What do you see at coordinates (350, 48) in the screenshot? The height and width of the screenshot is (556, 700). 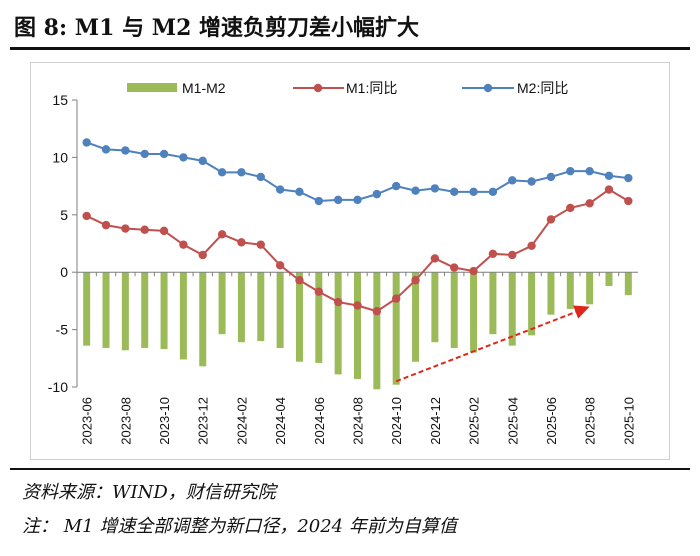 I see `title-rule` at bounding box center [350, 48].